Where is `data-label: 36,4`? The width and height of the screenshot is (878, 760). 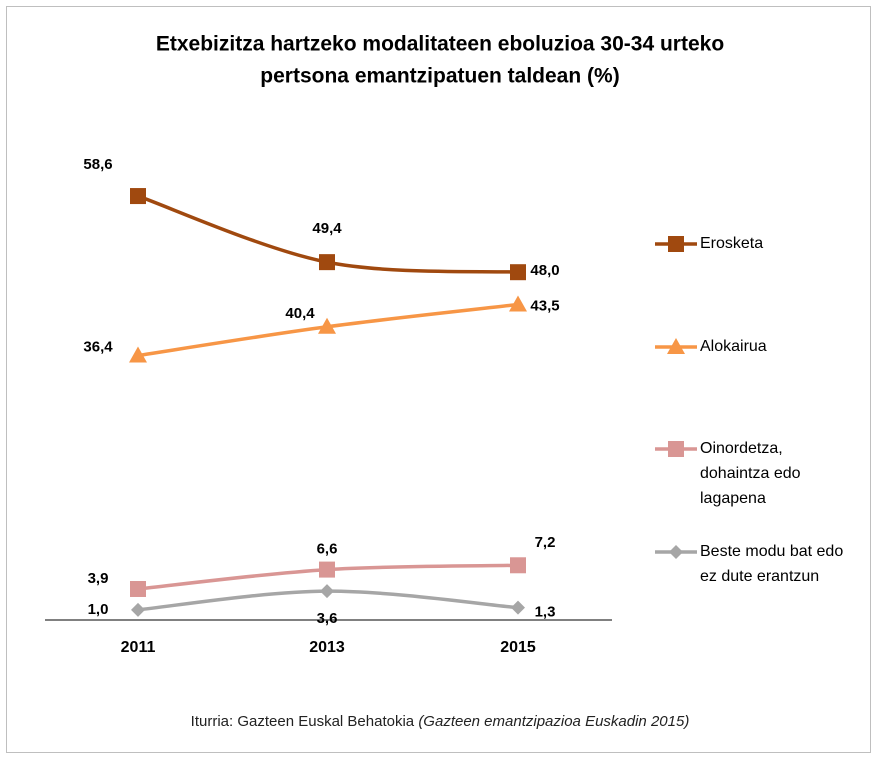
data-label: 36,4 is located at coordinates (98, 346).